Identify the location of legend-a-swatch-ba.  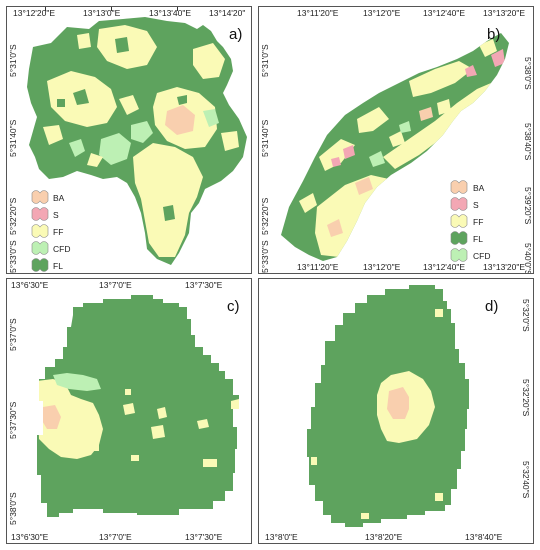
(40, 197).